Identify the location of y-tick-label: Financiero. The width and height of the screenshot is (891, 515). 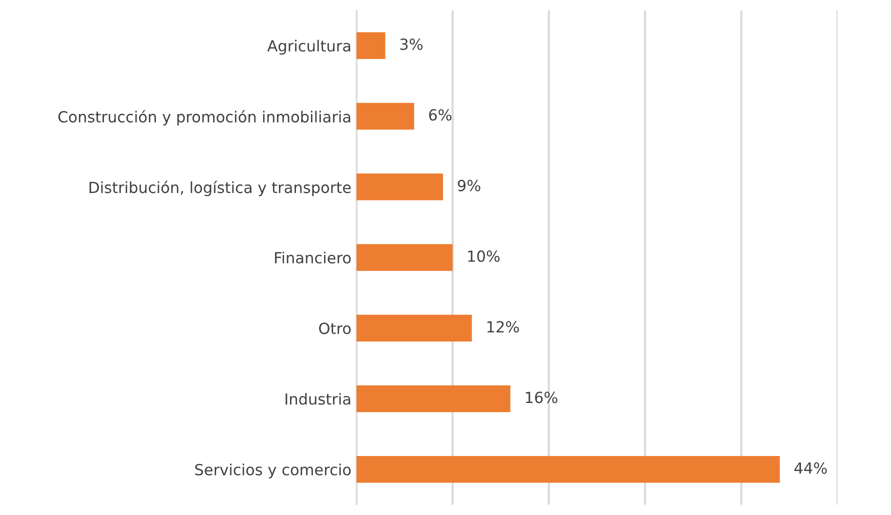
(313, 258).